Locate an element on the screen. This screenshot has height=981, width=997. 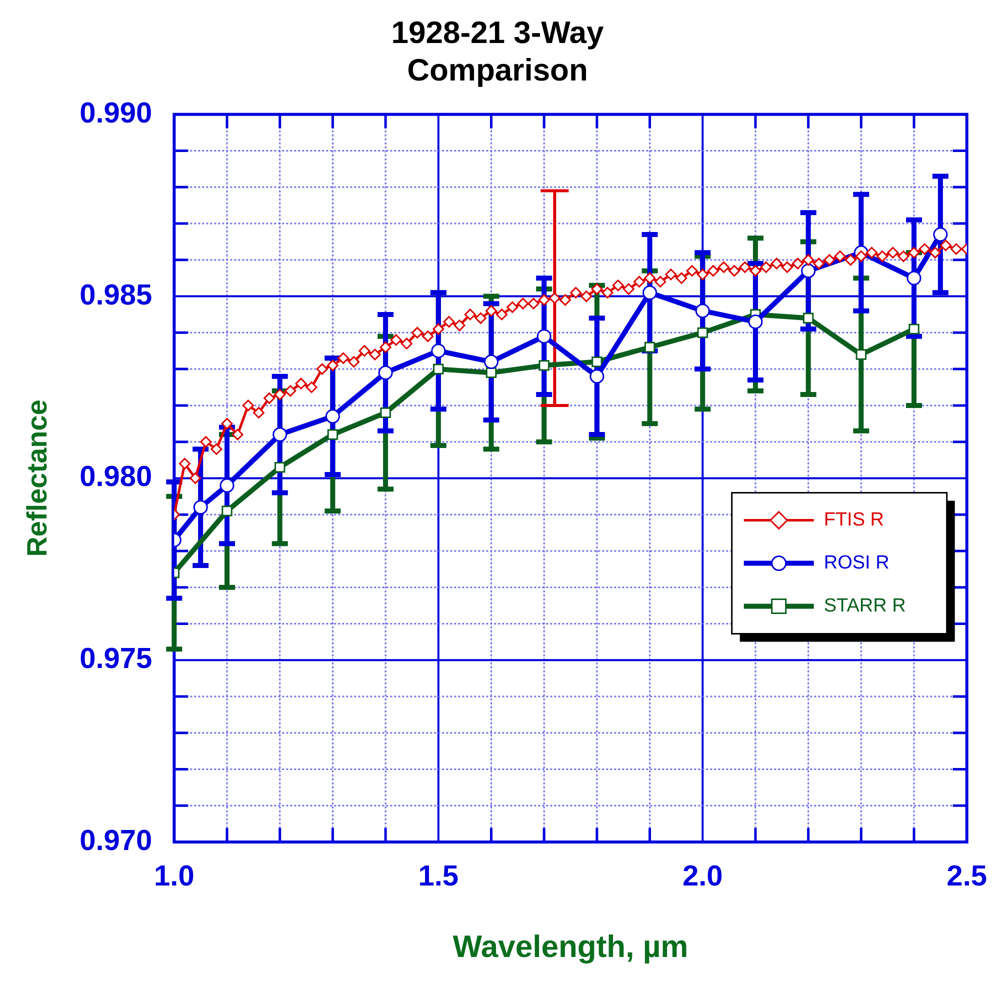
y-tick-label: 0.985 is located at coordinates (116, 295).